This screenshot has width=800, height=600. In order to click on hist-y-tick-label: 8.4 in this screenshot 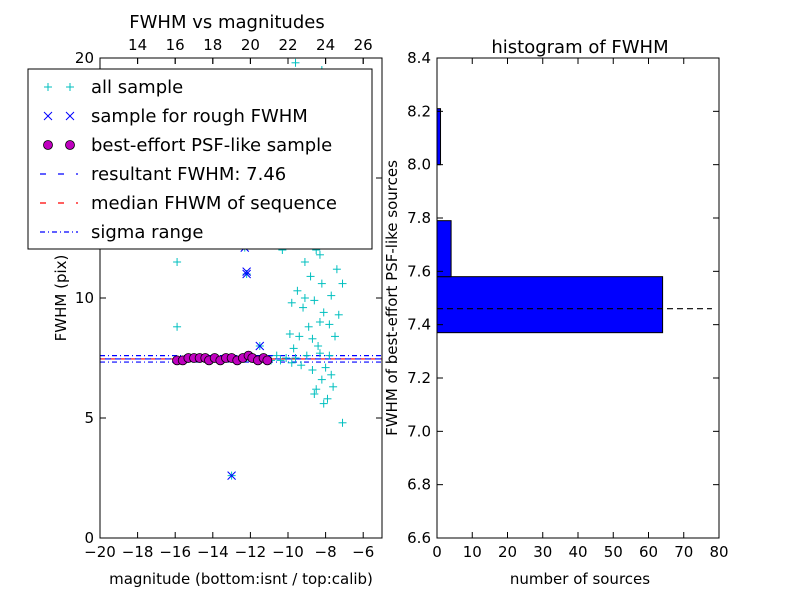, I will do `click(419, 58)`.